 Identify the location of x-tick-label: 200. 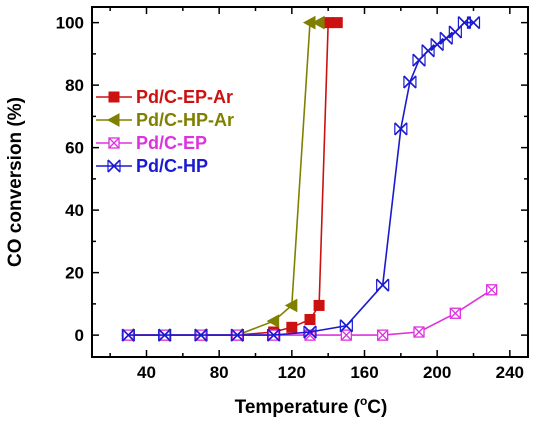
(437, 372).